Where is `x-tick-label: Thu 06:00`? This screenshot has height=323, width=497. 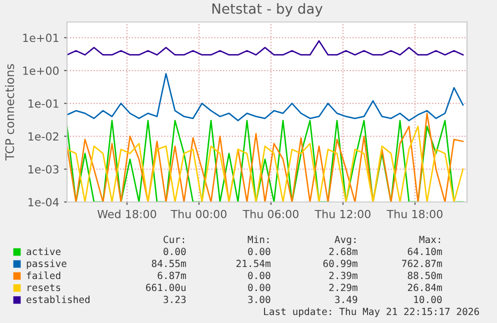 x-tick-label: Thu 06:00 is located at coordinates (270, 214).